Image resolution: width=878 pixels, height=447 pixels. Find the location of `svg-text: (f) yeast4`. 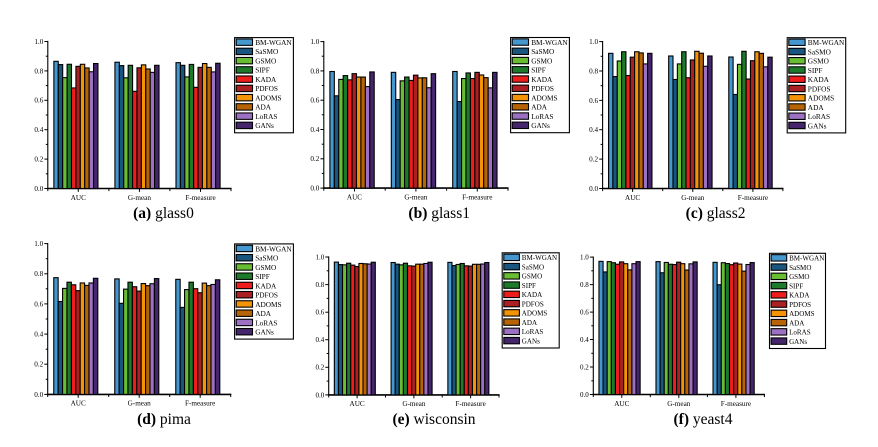

svg-text: (f) yeast4 is located at coordinates (703, 419).